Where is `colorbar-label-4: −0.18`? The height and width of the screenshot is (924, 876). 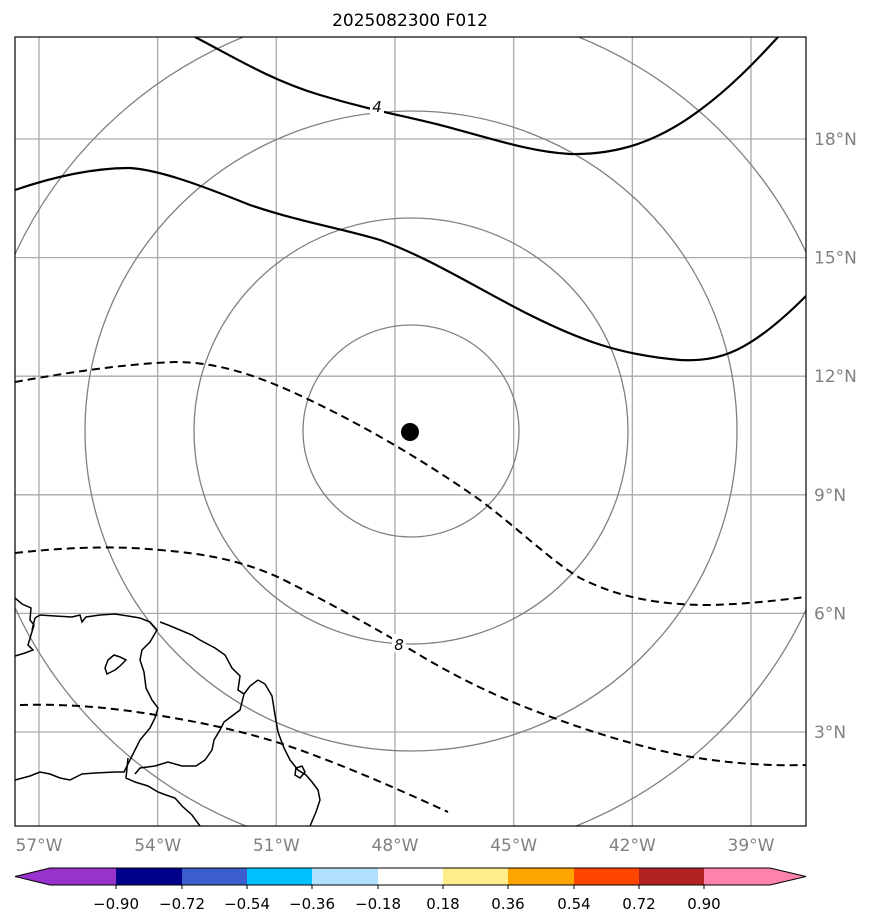
colorbar-label-4: −0.18 is located at coordinates (378, 904).